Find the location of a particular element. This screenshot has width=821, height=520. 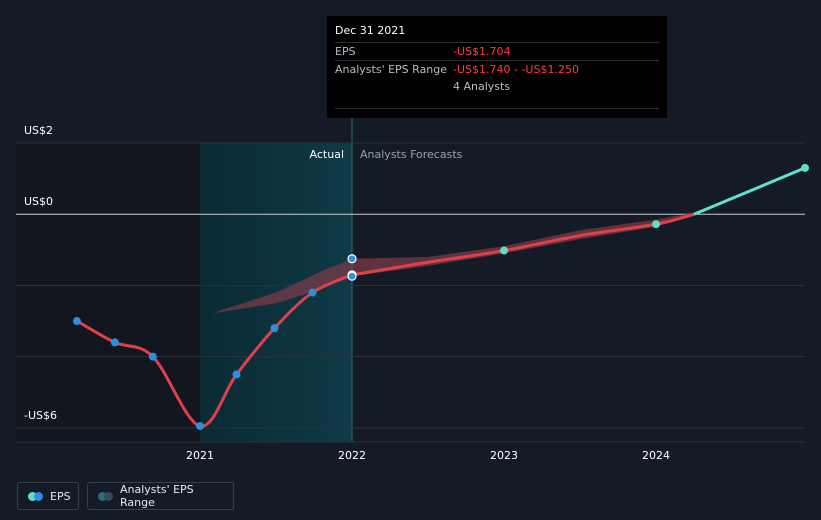

legend-eps-label: EPS is located at coordinates (60, 496).